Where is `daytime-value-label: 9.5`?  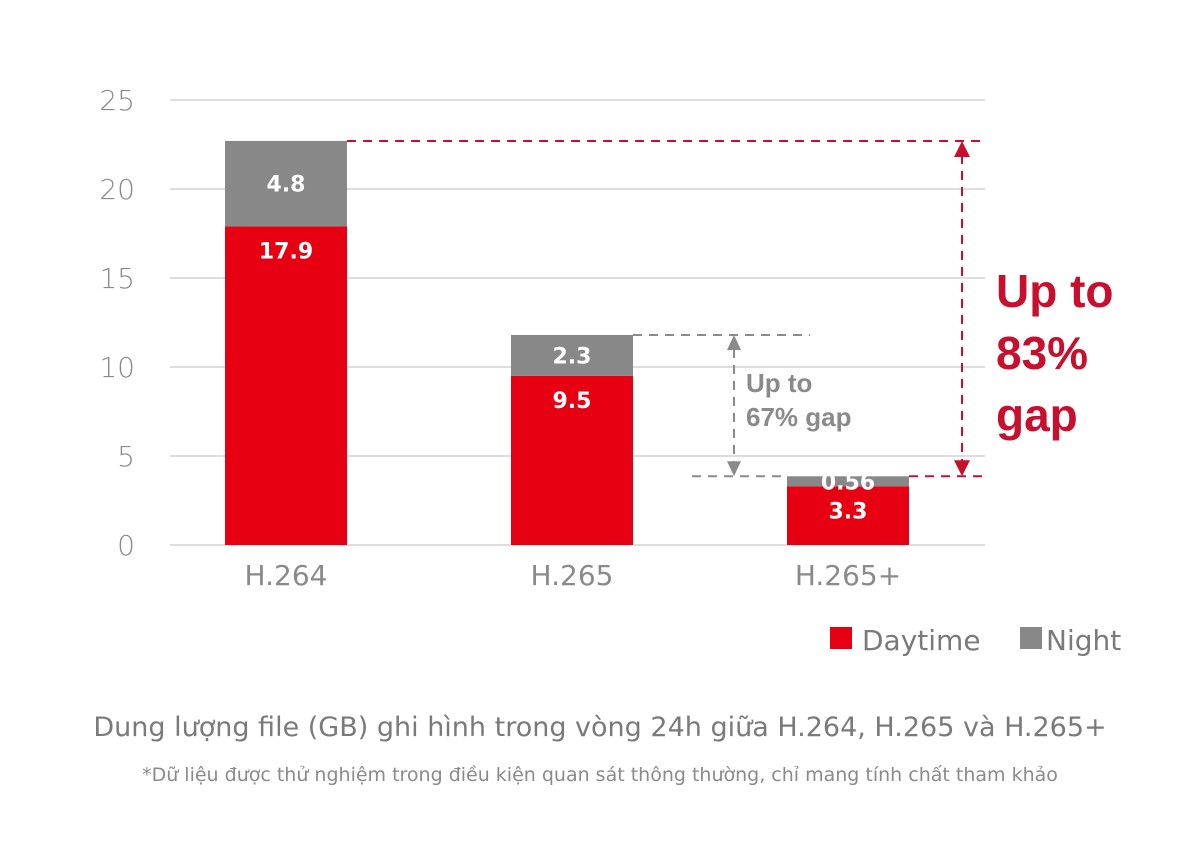 daytime-value-label: 9.5 is located at coordinates (572, 401).